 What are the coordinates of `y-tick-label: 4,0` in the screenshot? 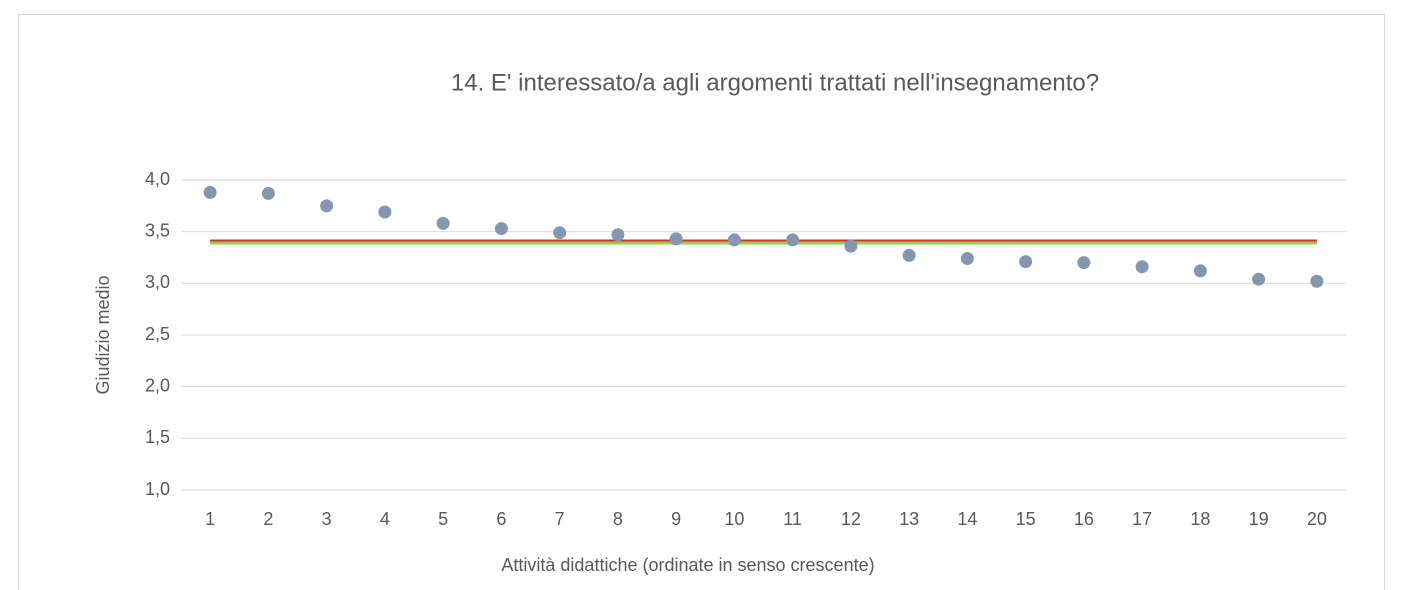 It's located at (157, 179).